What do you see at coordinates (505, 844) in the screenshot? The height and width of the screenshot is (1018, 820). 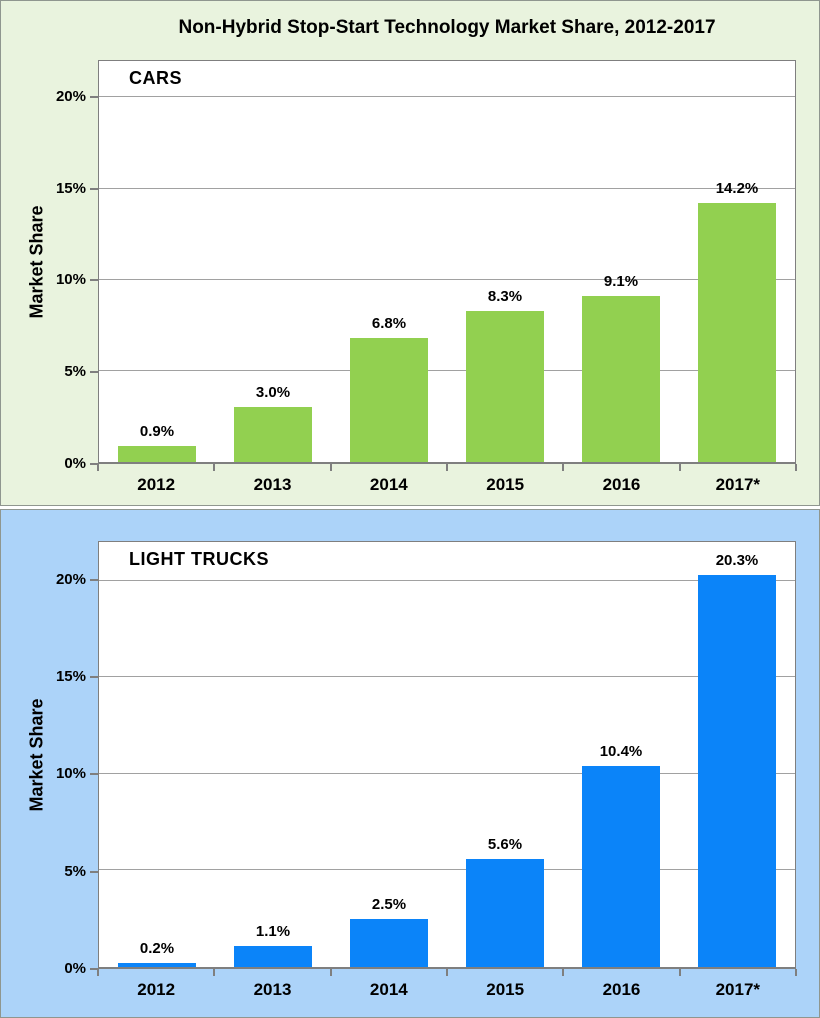 I see `bar-value-label: 5.6%` at bounding box center [505, 844].